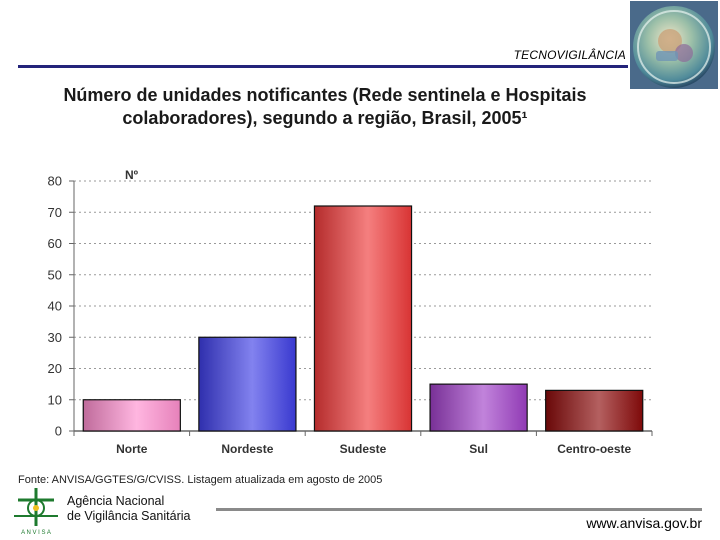 The image size is (720, 540). Describe the element at coordinates (247, 449) in the screenshot. I see `x-tick-label: Nordeste` at that location.